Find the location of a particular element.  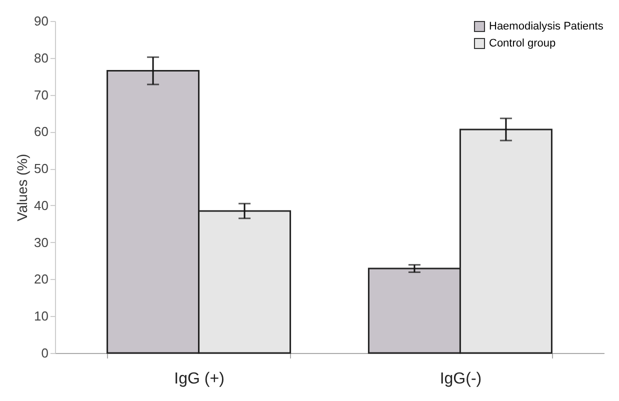

x-tick-label: IgG (+) is located at coordinates (199, 379).